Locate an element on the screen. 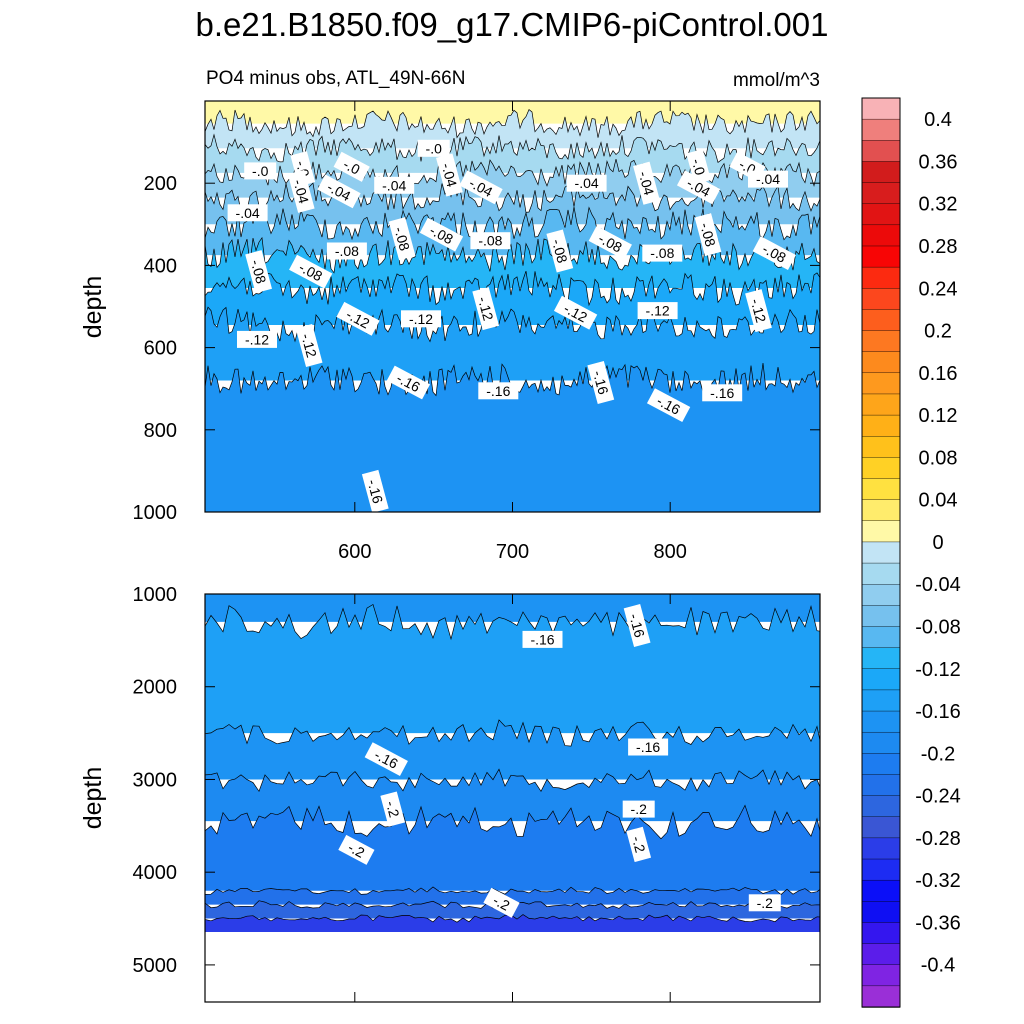  upper-subtitle: PO4 minus obs, ATL_49N-66N is located at coordinates (335, 78).